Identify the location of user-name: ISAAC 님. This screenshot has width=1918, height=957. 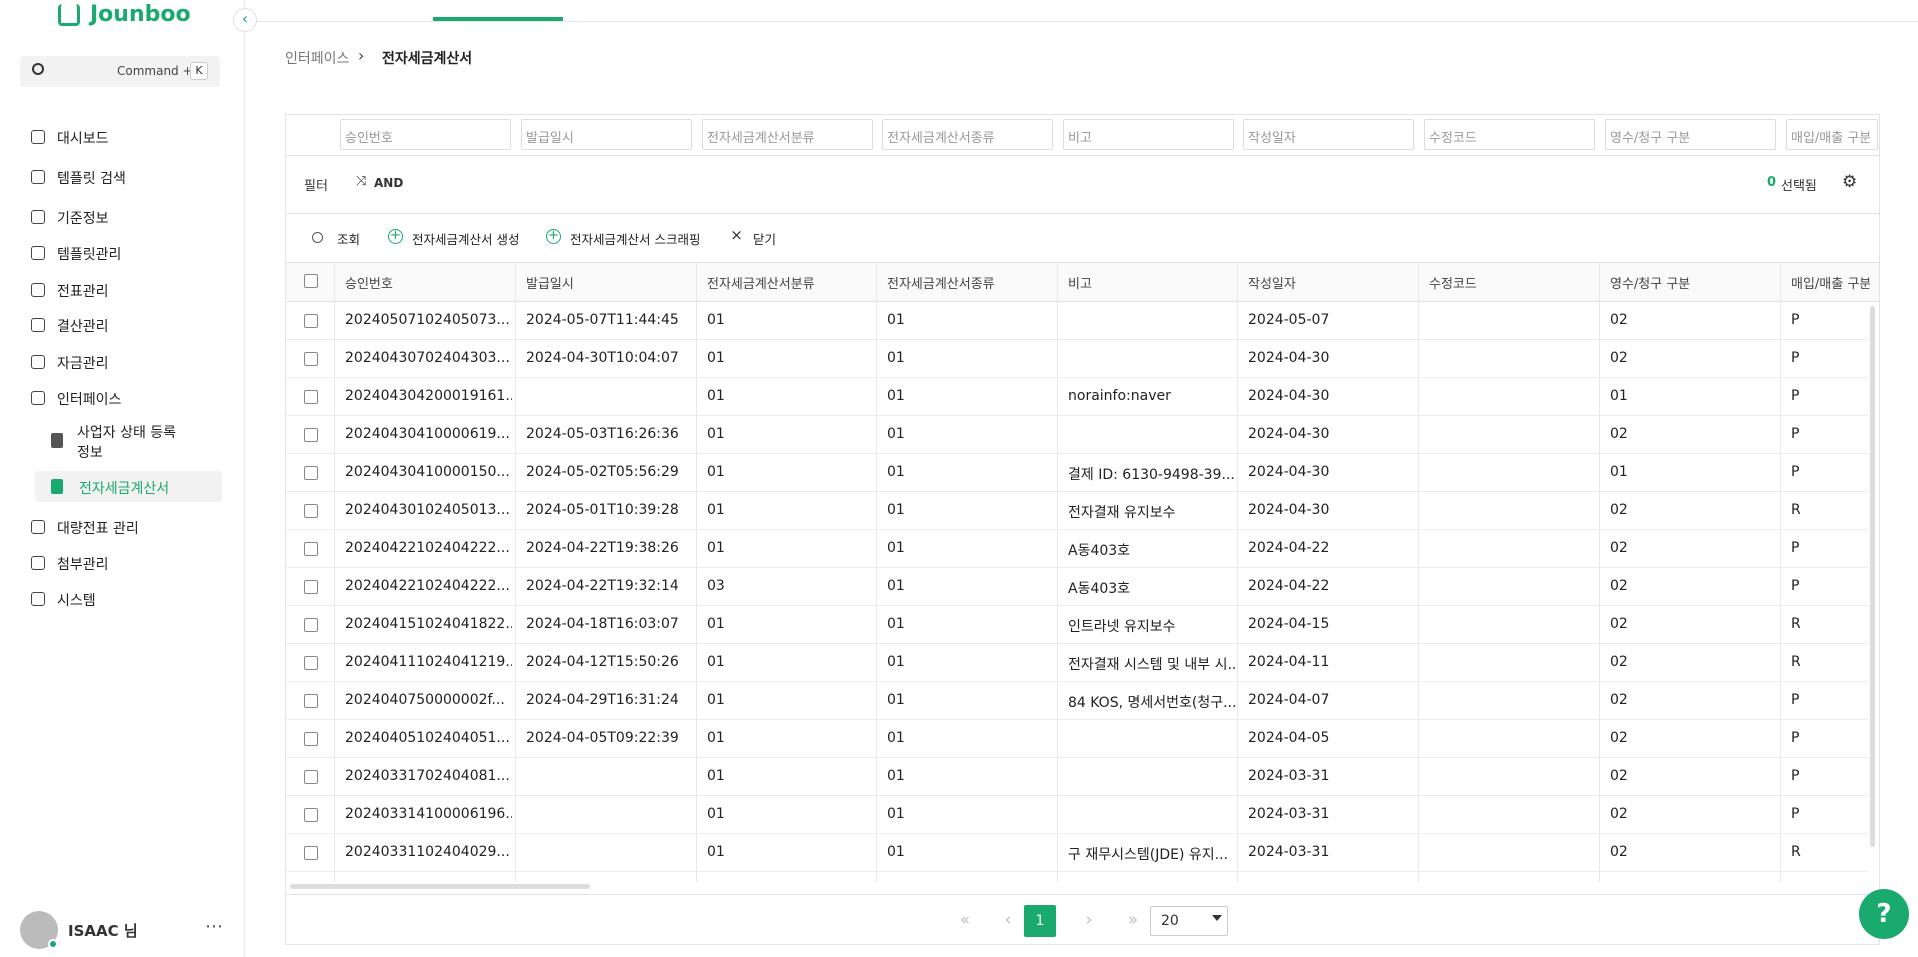
(103, 931).